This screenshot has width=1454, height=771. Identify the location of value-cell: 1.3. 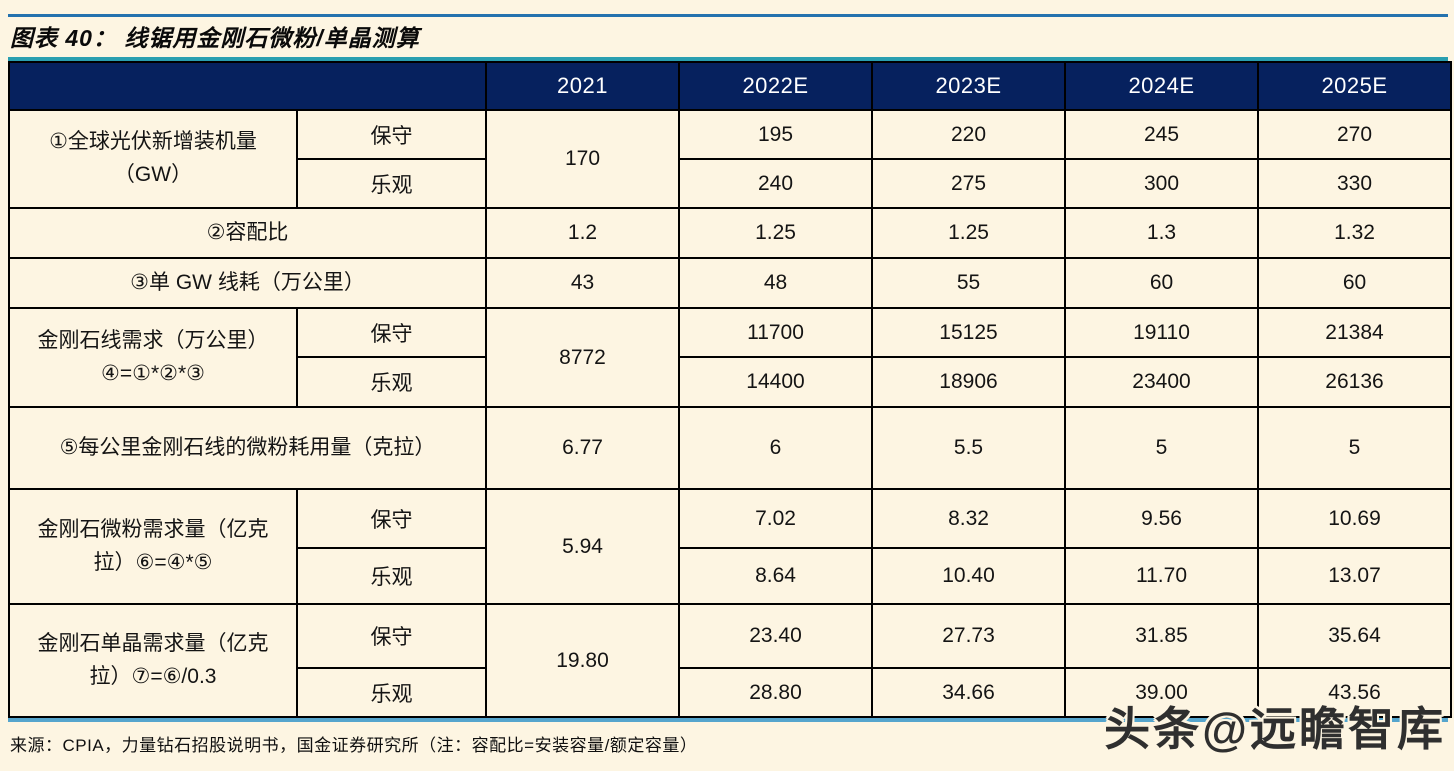
(1161, 233).